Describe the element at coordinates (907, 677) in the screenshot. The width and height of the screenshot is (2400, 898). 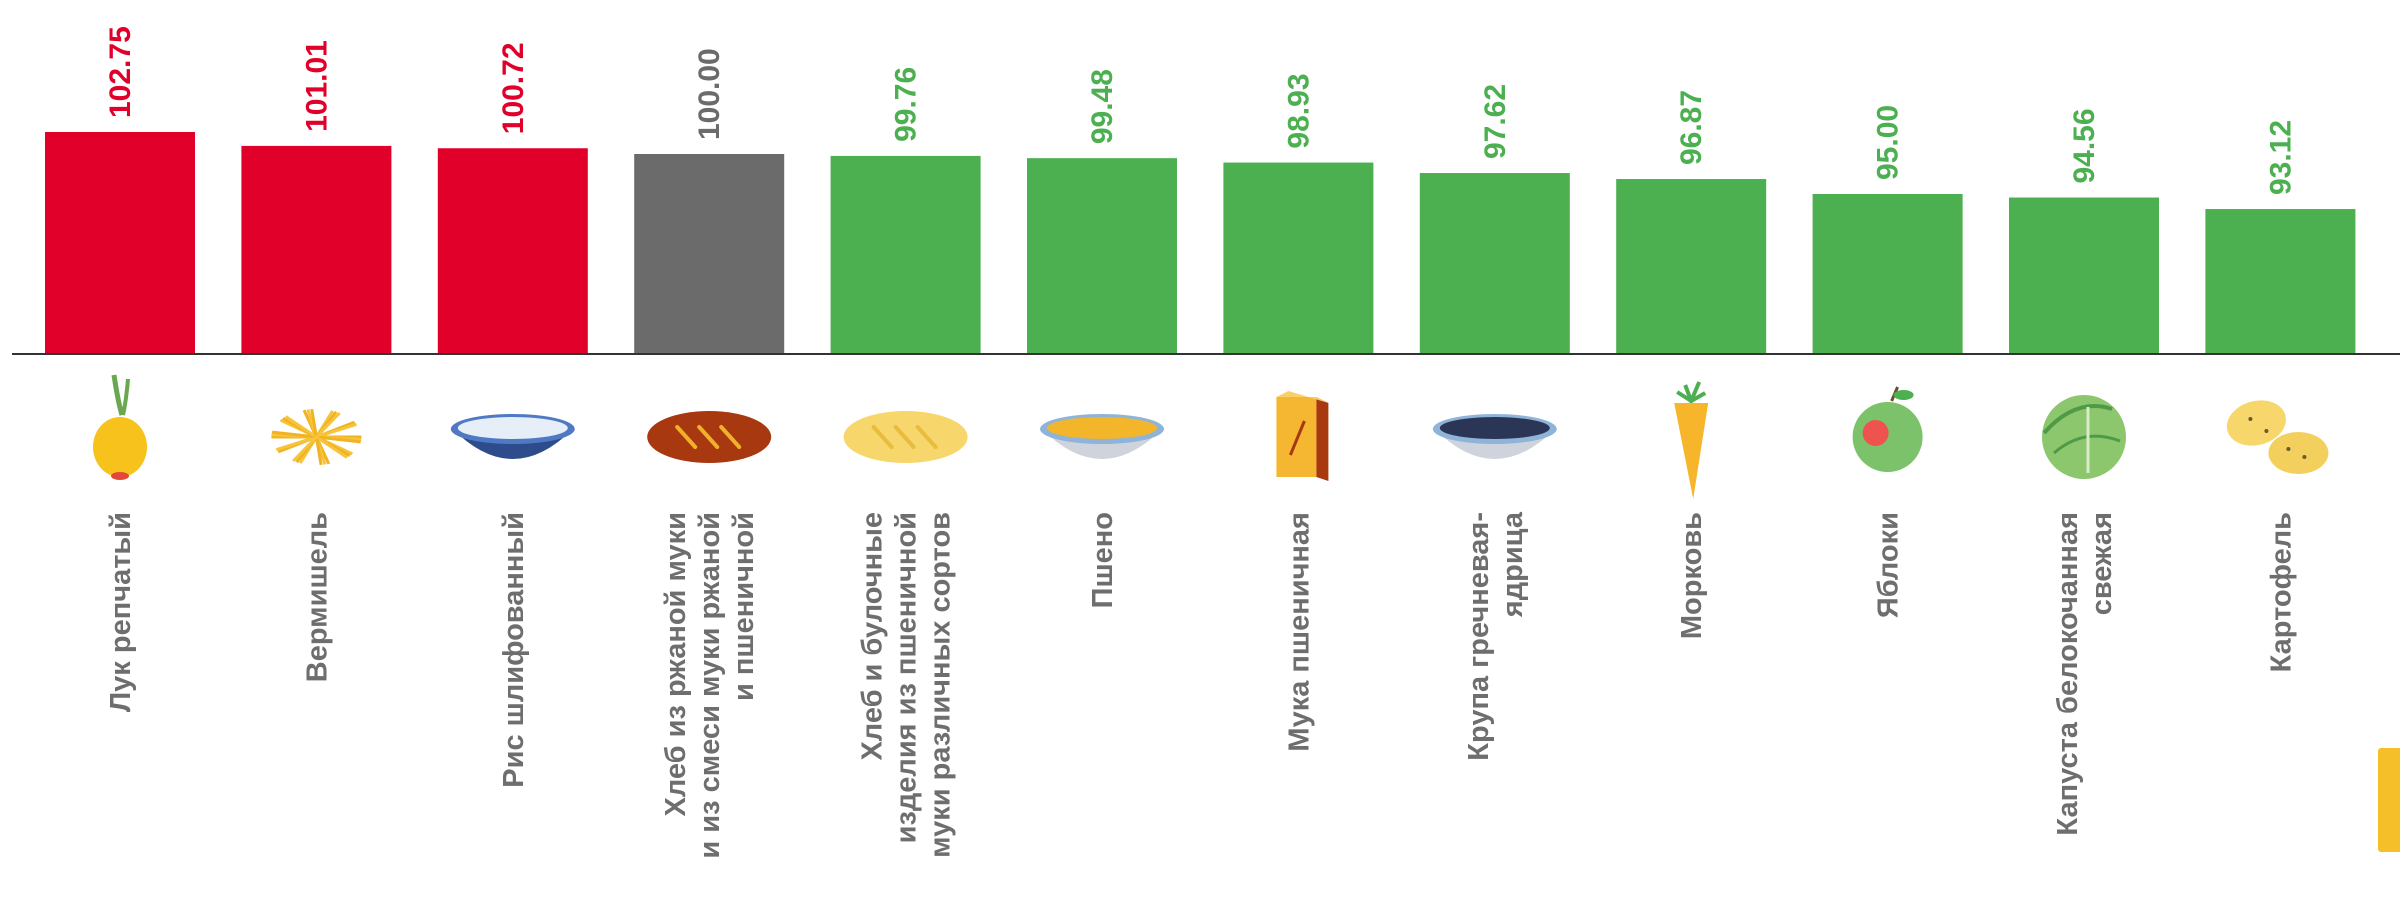
I see `category-label: изделия из пшеничной` at that location.